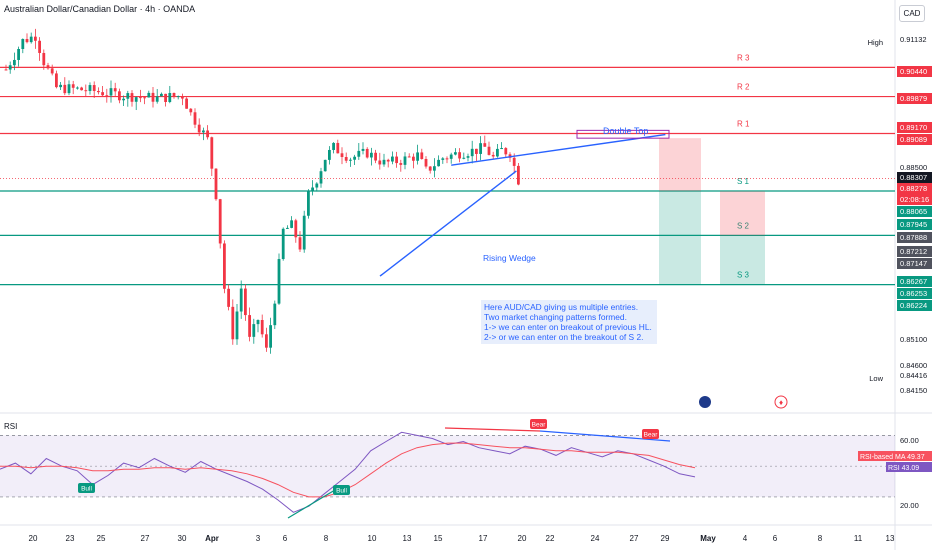  Describe the element at coordinates (892, 457) in the screenshot. I see `rsi-ma-value: RSI-based MA 49.37` at that location.